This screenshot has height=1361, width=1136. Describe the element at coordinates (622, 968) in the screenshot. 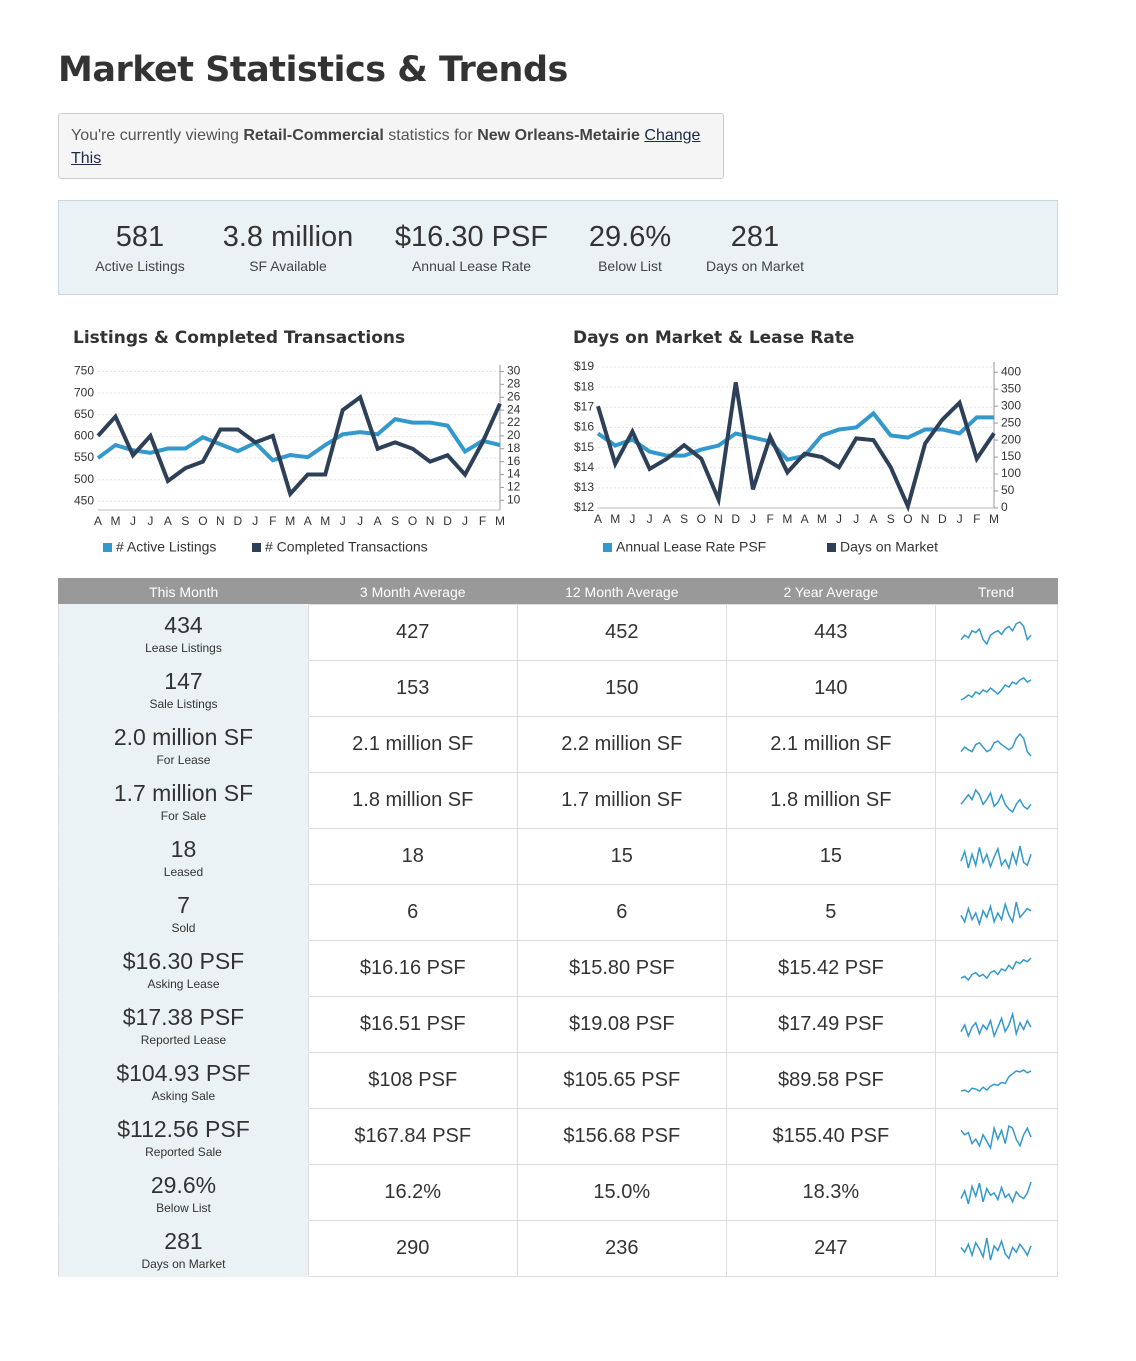

I see `average-cell: $15.80 PSF` at that location.